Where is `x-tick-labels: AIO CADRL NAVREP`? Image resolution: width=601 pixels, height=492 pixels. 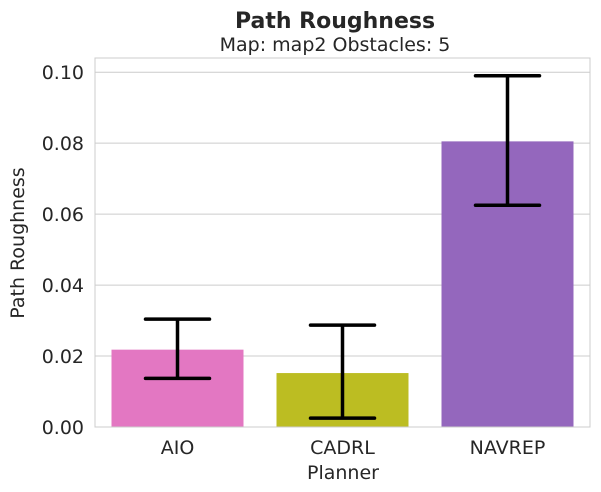 x-tick-labels: AIO CADRL NAVREP is located at coordinates (353, 448).